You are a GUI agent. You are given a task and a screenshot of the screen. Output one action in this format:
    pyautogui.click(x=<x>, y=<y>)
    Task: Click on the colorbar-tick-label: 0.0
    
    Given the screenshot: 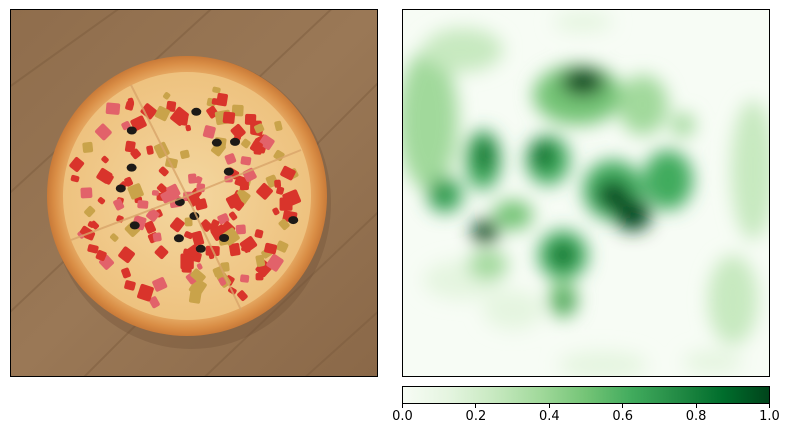 What is the action you would take?
    pyautogui.click(x=402, y=416)
    